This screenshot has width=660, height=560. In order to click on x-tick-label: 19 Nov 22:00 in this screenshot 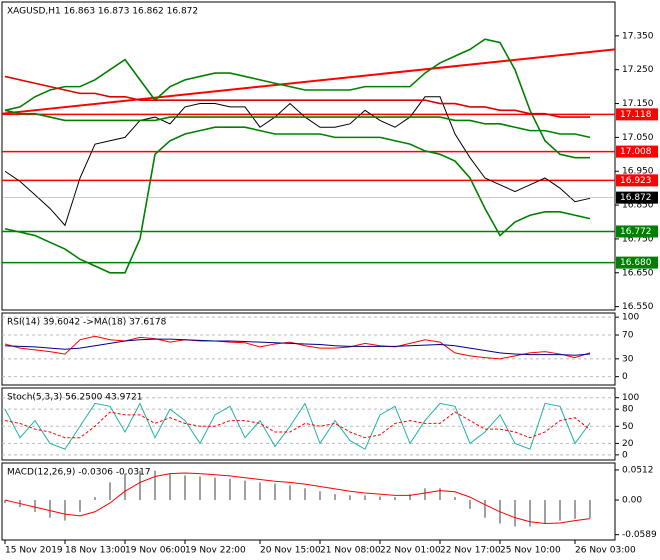, I will do `click(215, 551)`.